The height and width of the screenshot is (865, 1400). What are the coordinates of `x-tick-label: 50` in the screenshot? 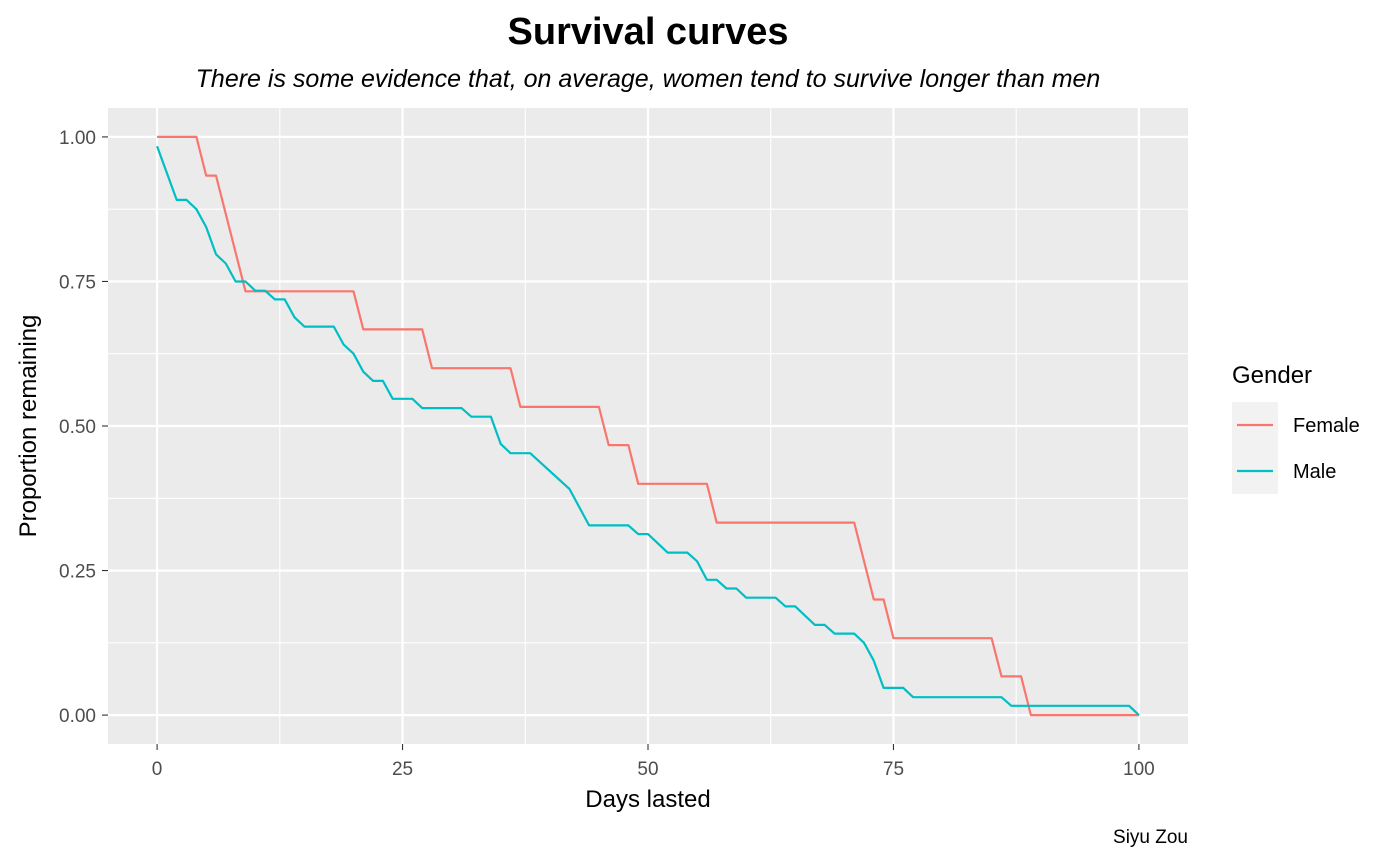 It's located at (647, 769).